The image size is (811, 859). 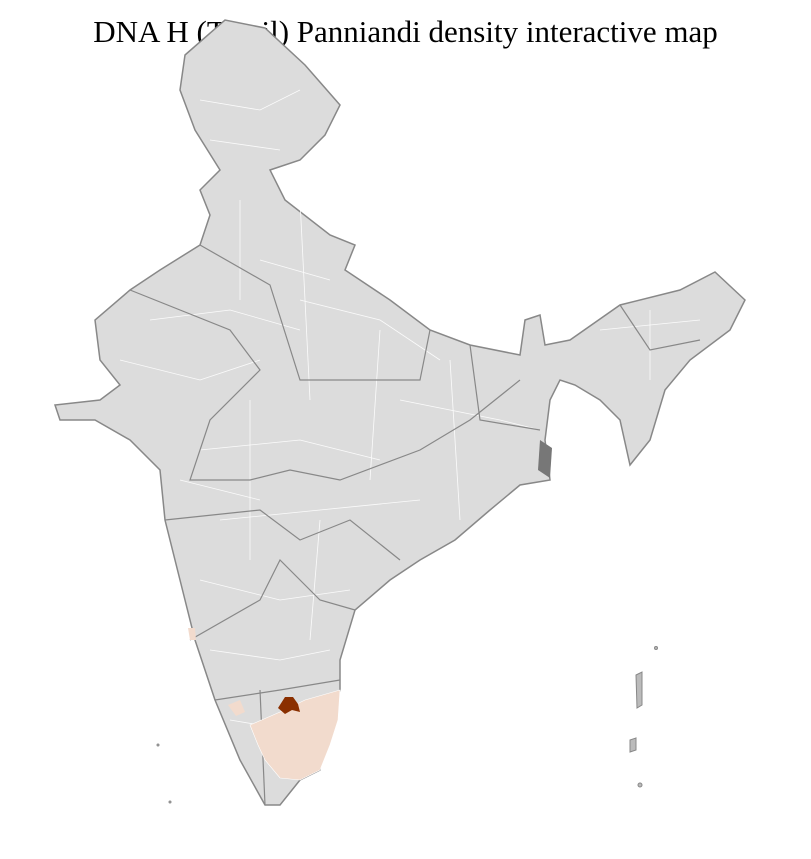 I want to click on coastal-low-density, so click(x=192, y=634).